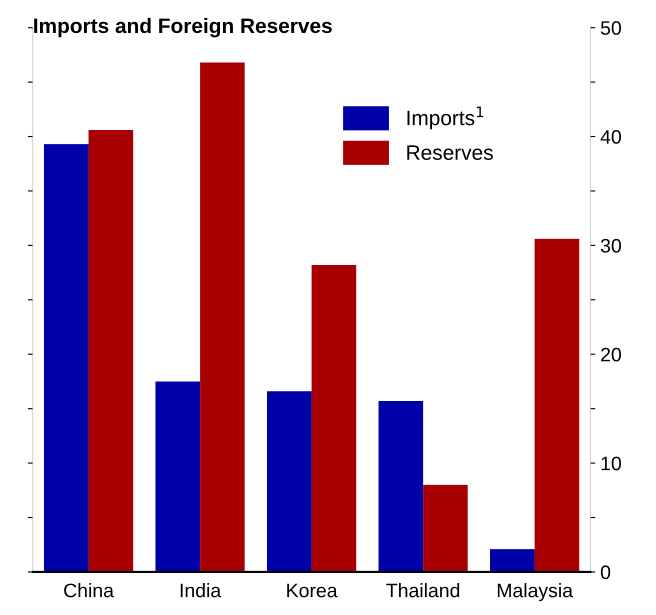 This screenshot has width=656, height=615. What do you see at coordinates (536, 592) in the screenshot?
I see `x-tick-label: Malaysia` at bounding box center [536, 592].